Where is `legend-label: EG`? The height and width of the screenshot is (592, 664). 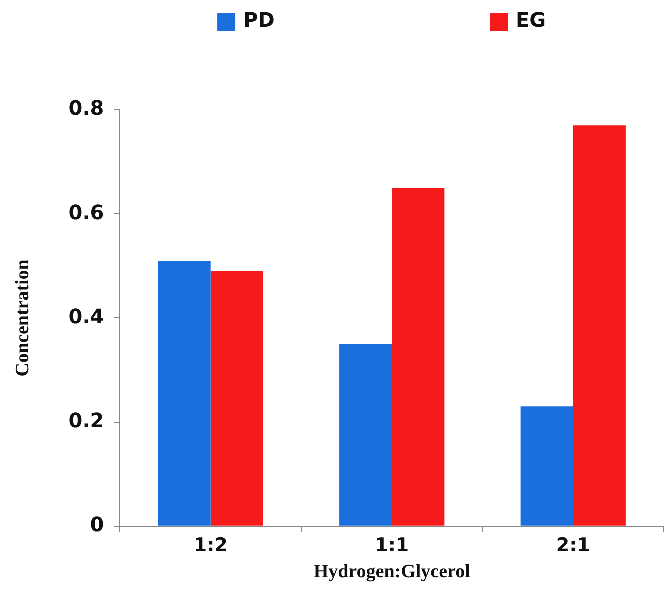
legend-label: EG is located at coordinates (531, 20).